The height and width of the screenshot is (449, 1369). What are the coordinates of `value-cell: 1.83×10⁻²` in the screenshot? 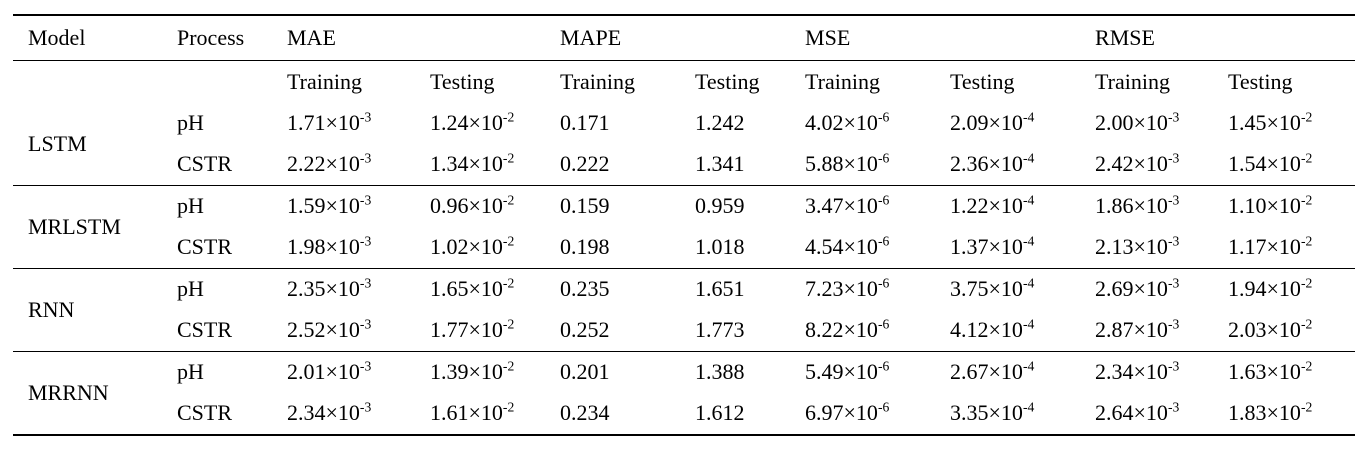 It's located at (1292, 414).